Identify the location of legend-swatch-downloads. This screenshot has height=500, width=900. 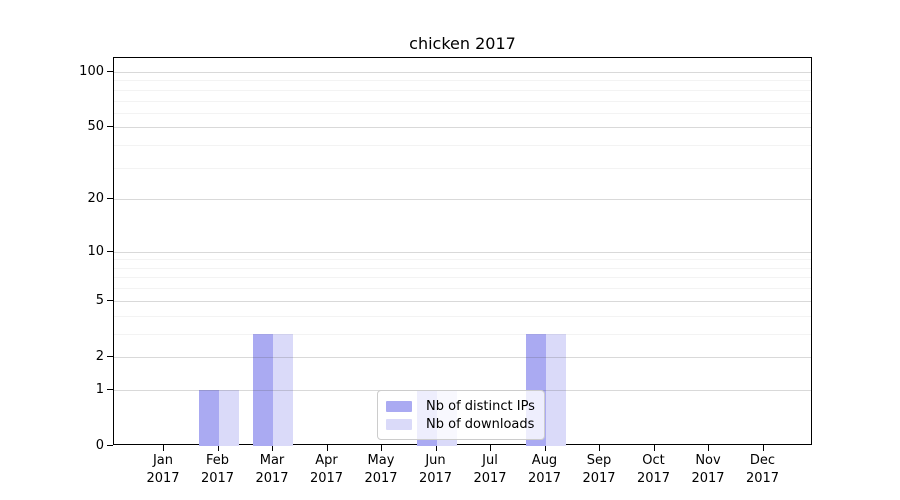
(399, 424).